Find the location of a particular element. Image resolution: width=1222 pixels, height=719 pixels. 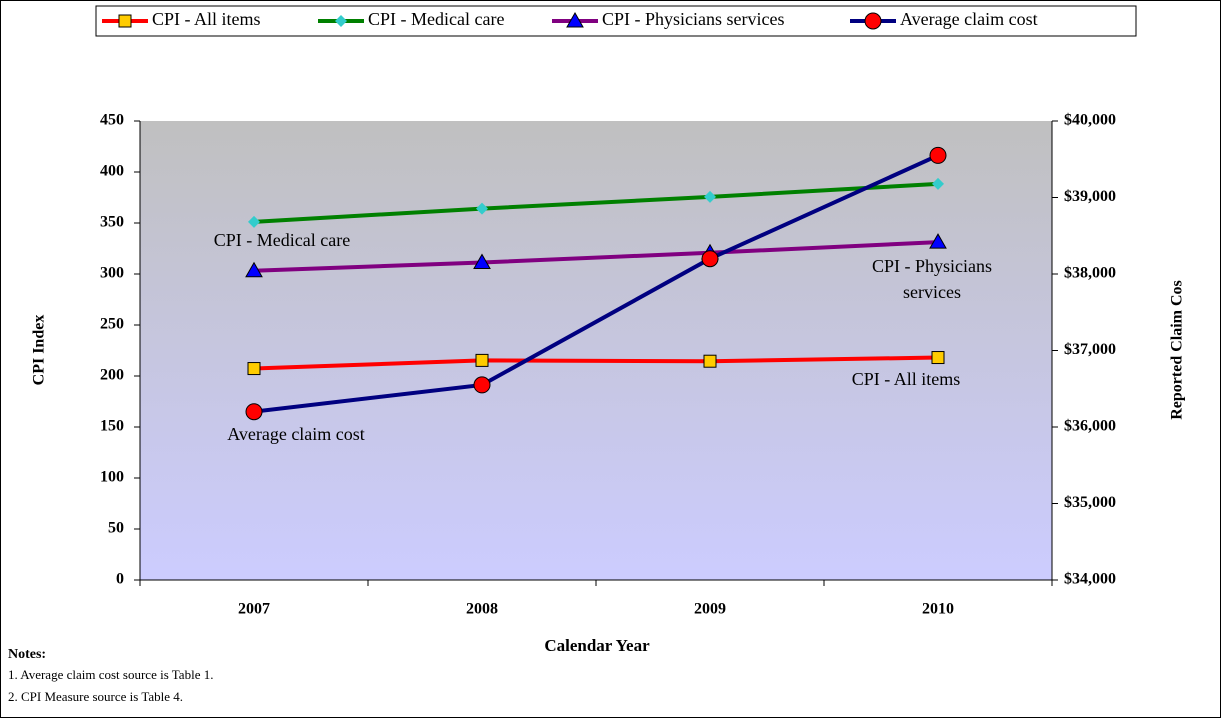

x-axis-label: Calendar Year is located at coordinates (597, 645).